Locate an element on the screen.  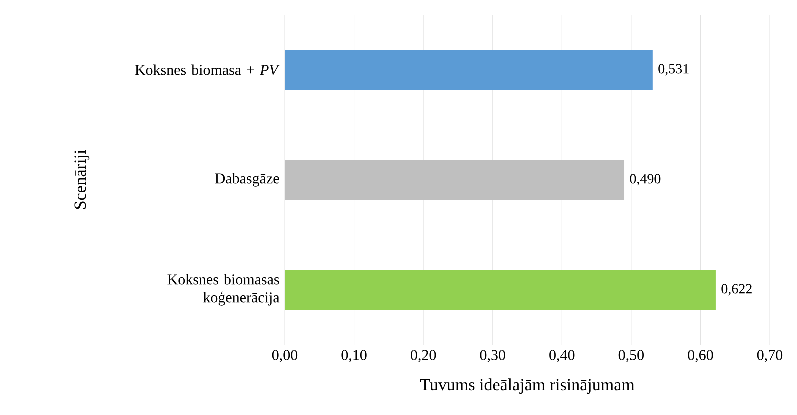
y-tick-label: Koksnes biomasas koģenerācija is located at coordinates (224, 290).